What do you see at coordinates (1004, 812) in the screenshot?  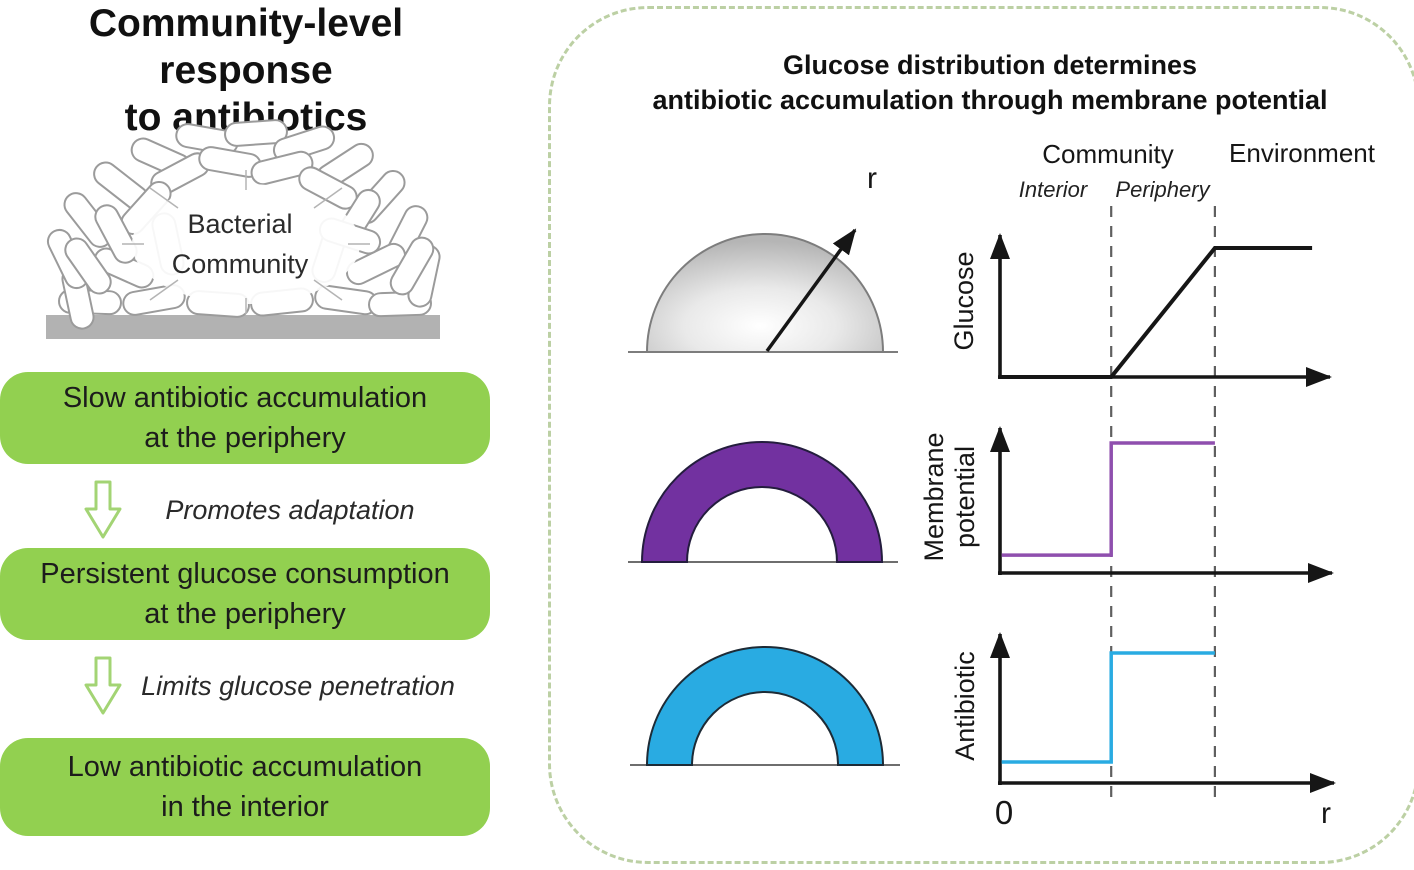 I see `x-axis-origin-label: 0` at bounding box center [1004, 812].